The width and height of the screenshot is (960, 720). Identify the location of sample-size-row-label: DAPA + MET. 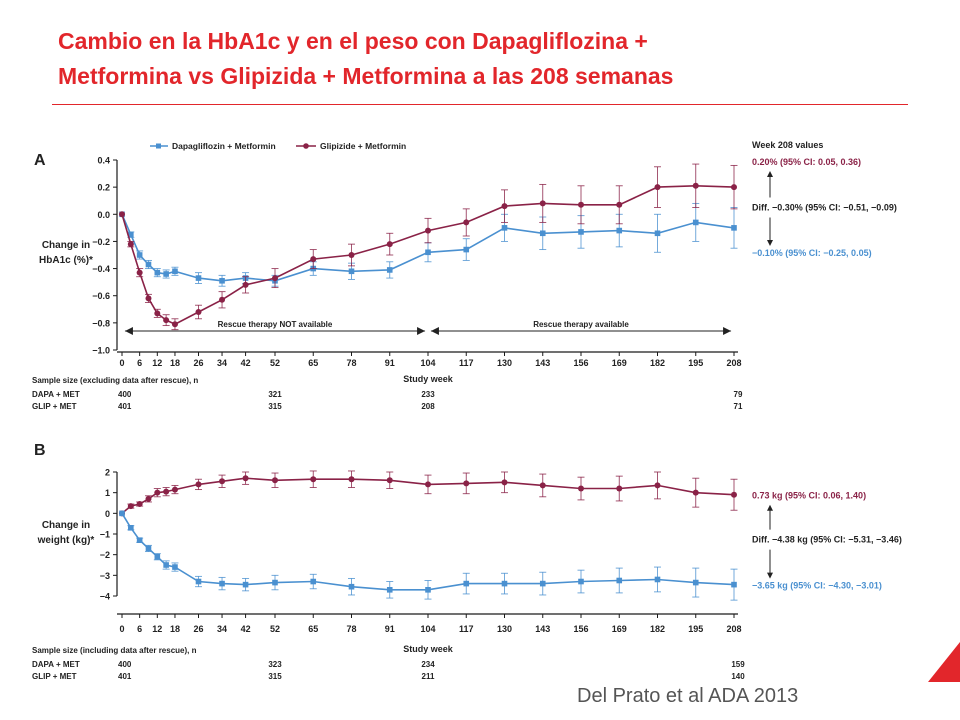
(56, 394).